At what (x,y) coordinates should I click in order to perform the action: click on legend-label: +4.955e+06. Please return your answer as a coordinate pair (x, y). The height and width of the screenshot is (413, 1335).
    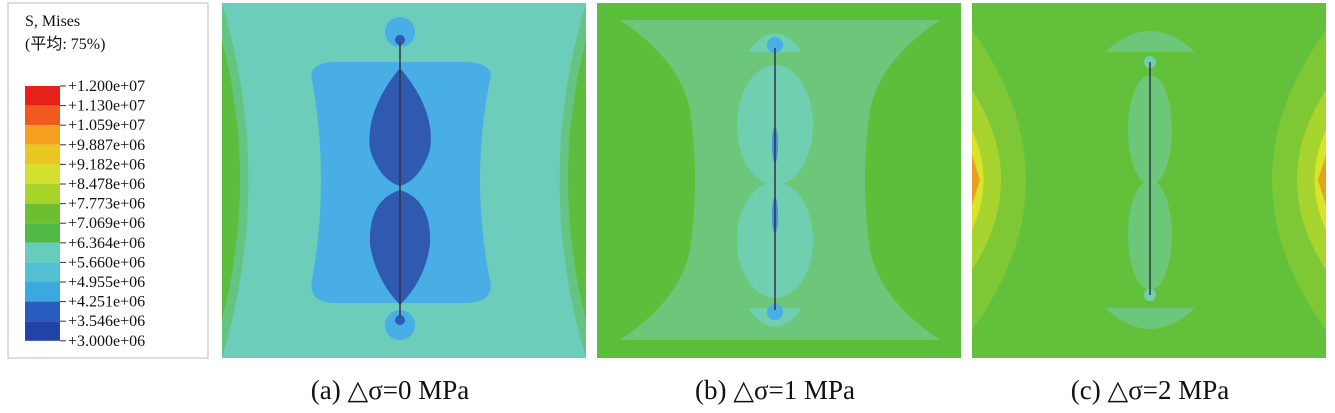
    Looking at the image, I should click on (106, 282).